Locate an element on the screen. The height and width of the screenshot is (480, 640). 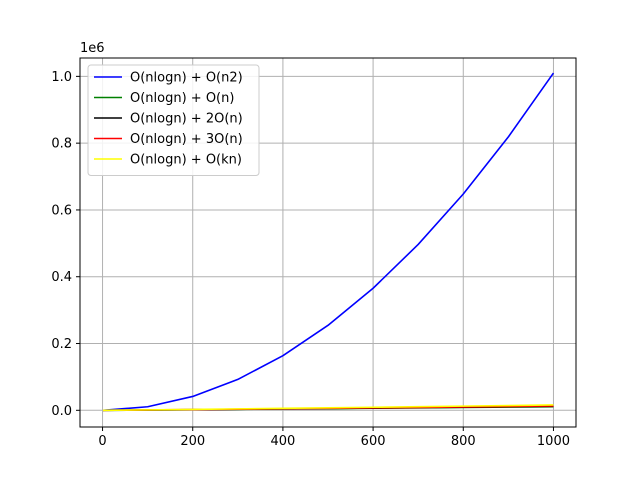
y-tick-label: 0.2 is located at coordinates (61, 344).